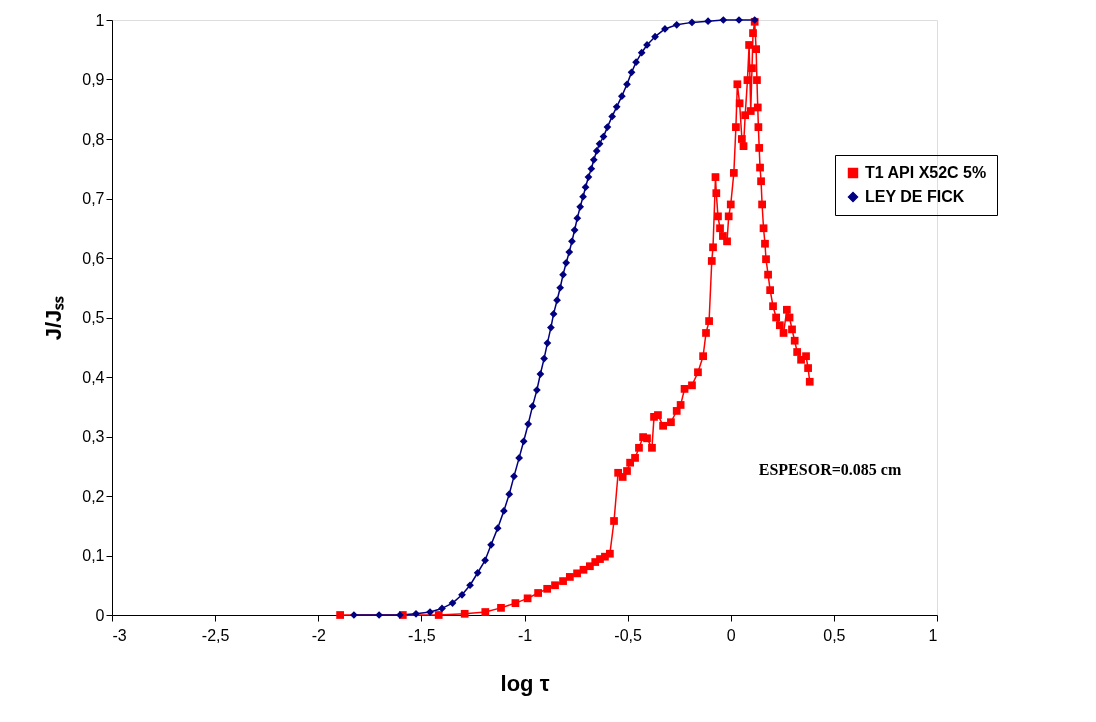 This screenshot has height=722, width=1096. What do you see at coordinates (731, 635) in the screenshot?
I see `x-tick-label: 0` at bounding box center [731, 635].